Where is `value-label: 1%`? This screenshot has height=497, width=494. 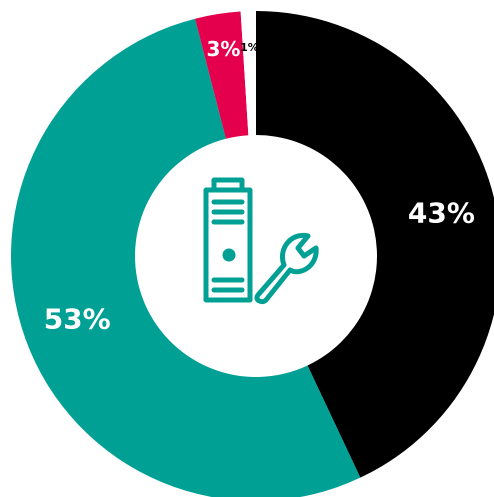
value-label: 1% is located at coordinates (249, 47).